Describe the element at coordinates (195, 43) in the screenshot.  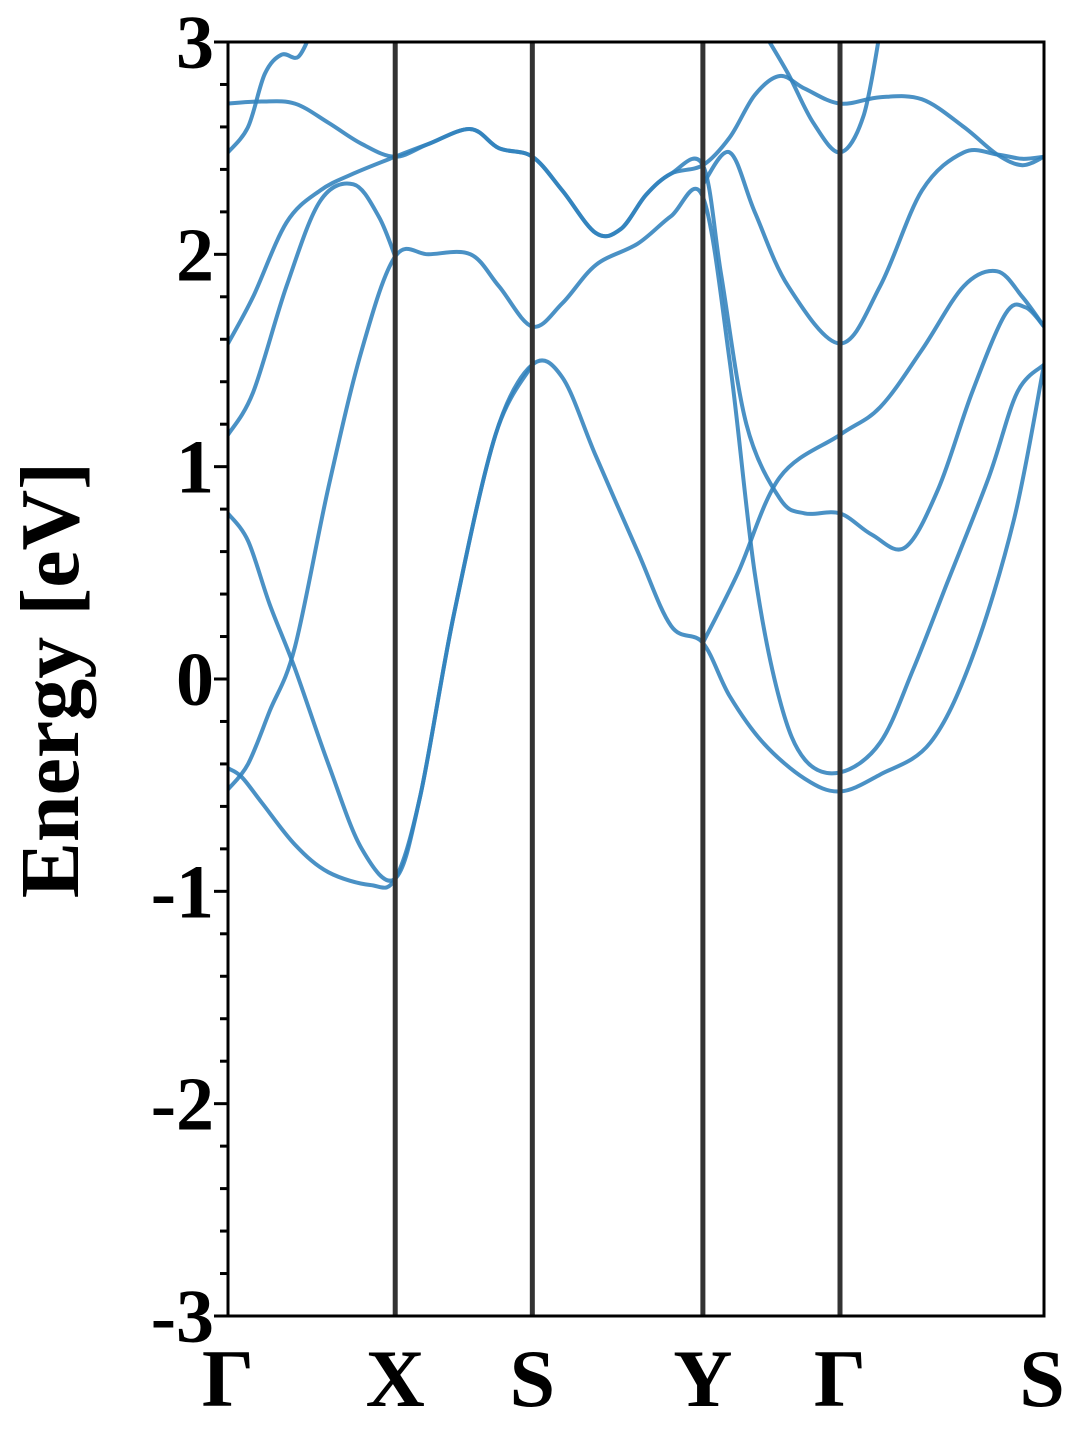
I see `y-tick-label: 3` at that location.